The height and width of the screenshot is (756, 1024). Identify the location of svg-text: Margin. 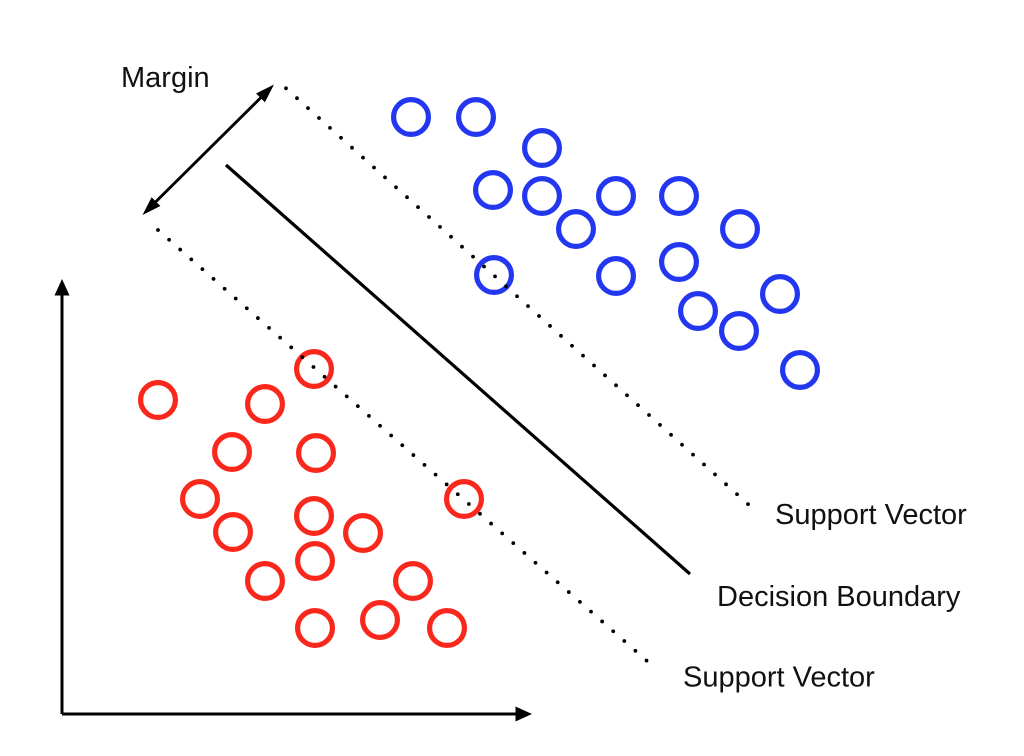
(165, 78).